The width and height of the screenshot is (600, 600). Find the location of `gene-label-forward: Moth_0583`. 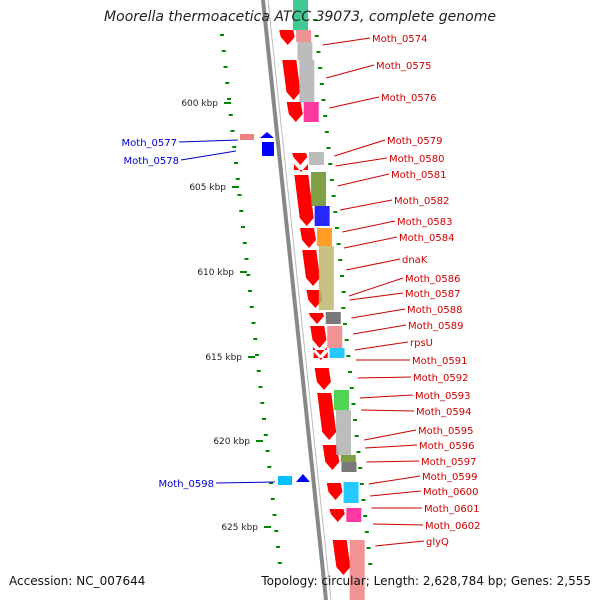

gene-label-forward: Moth_0583 is located at coordinates (424, 222).